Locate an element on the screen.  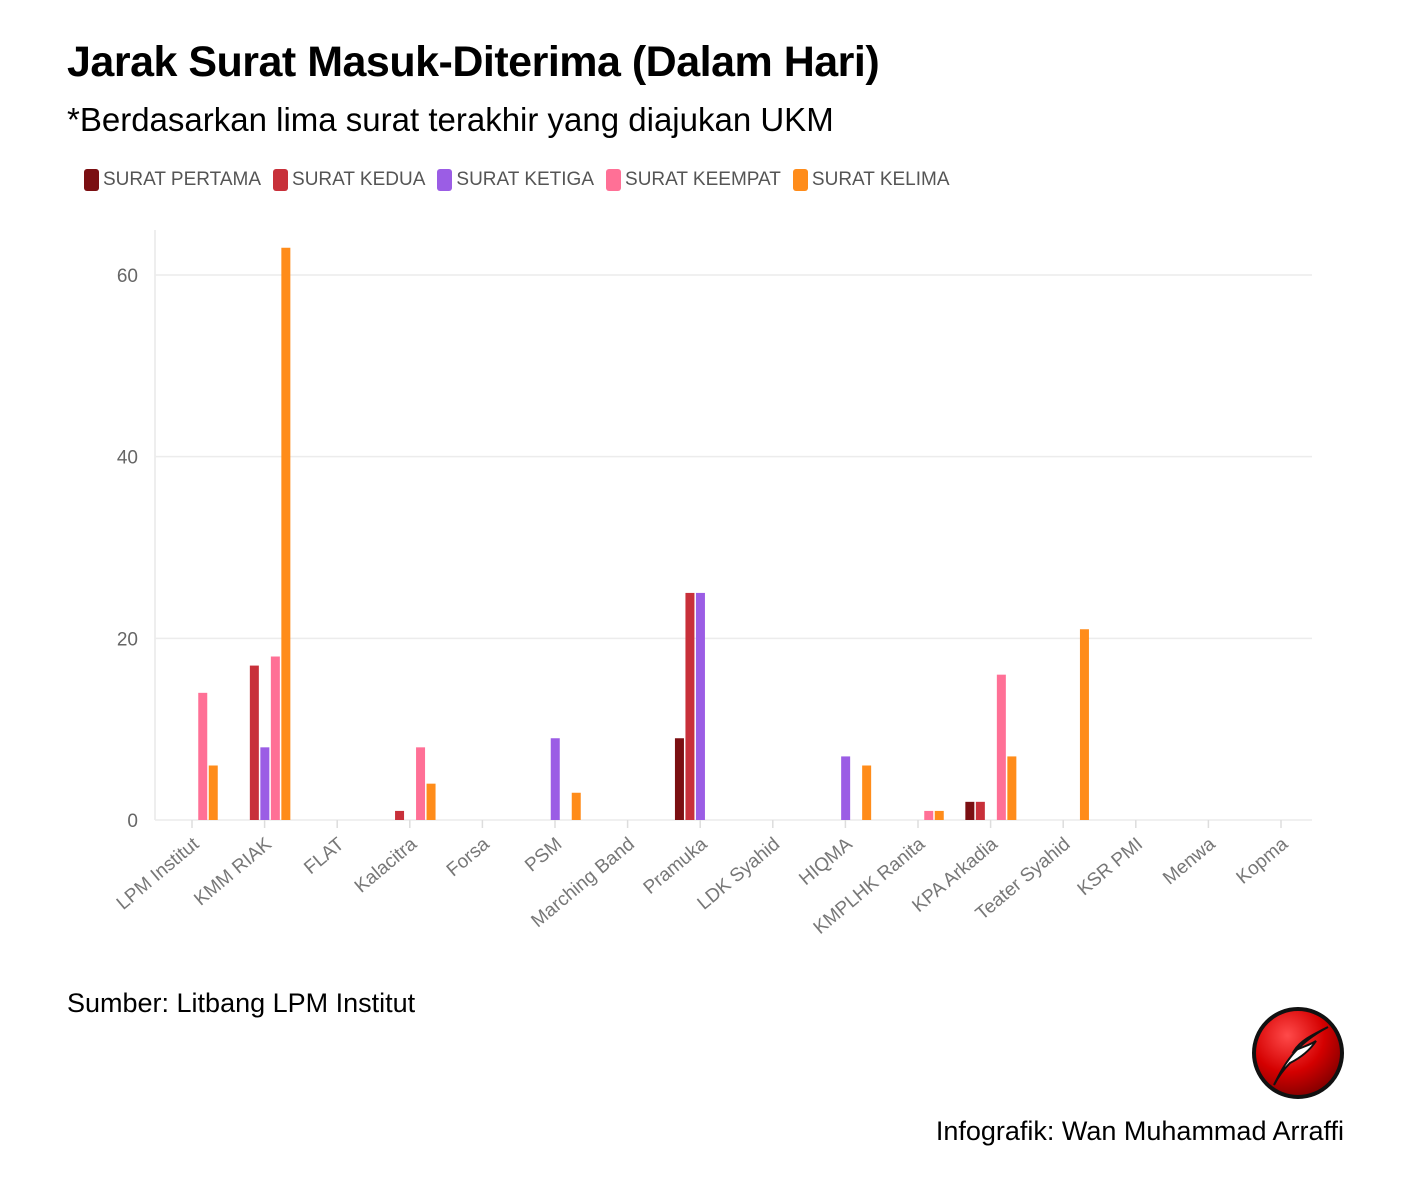
credit-note: Infografik: Wan Muhammad Arraffi is located at coordinates (1139, 1131).